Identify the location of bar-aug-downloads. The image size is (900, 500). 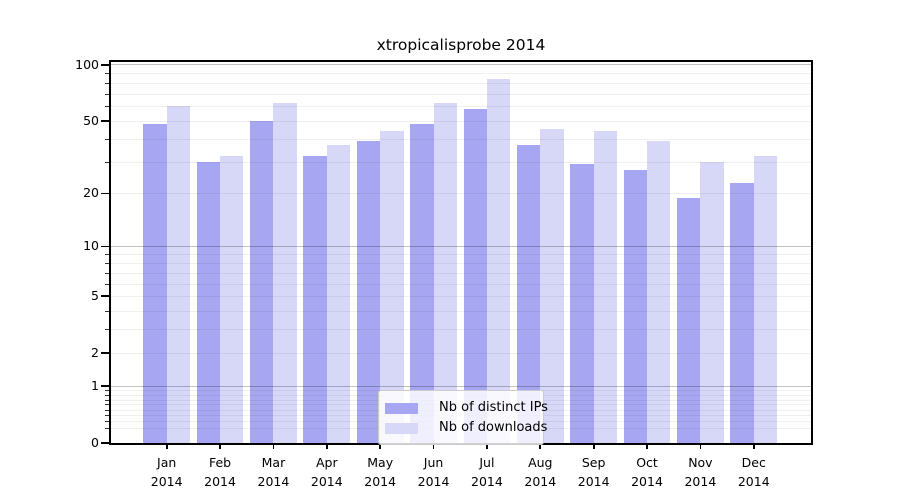
(552, 286).